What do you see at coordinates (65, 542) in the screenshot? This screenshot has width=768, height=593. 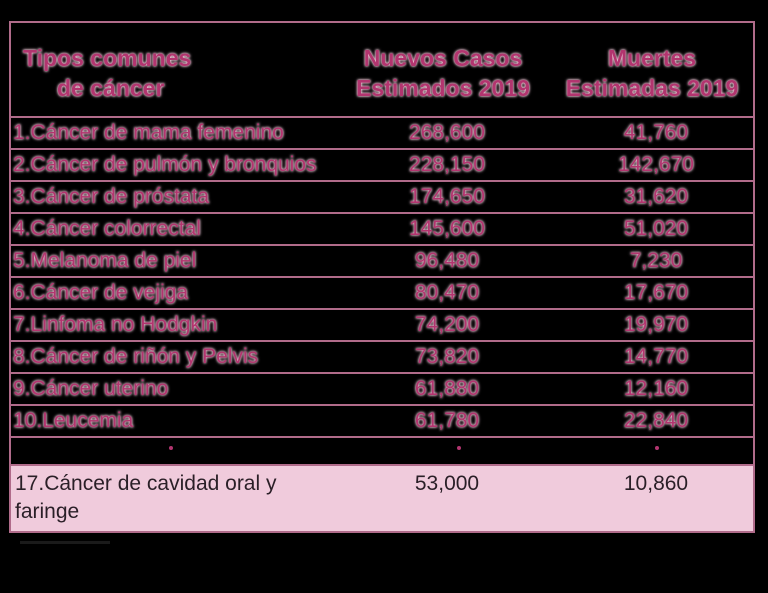 I see `footer-divider` at bounding box center [65, 542].